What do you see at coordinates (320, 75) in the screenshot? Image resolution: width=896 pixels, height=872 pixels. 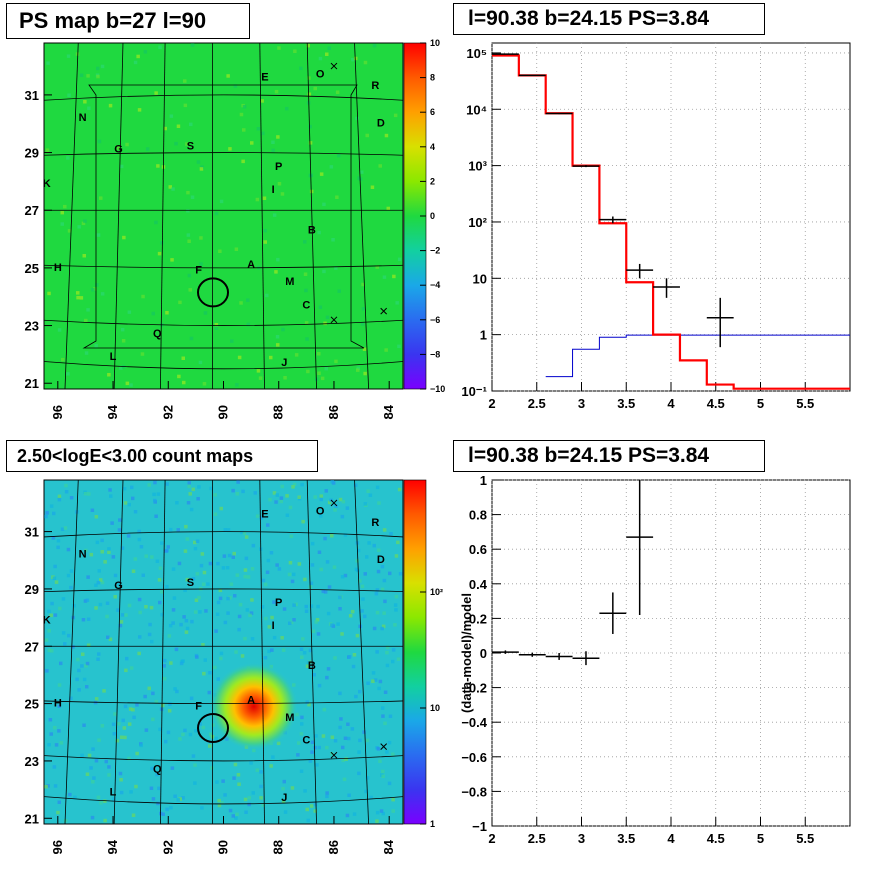 I see `source-label-o: O` at bounding box center [320, 75].